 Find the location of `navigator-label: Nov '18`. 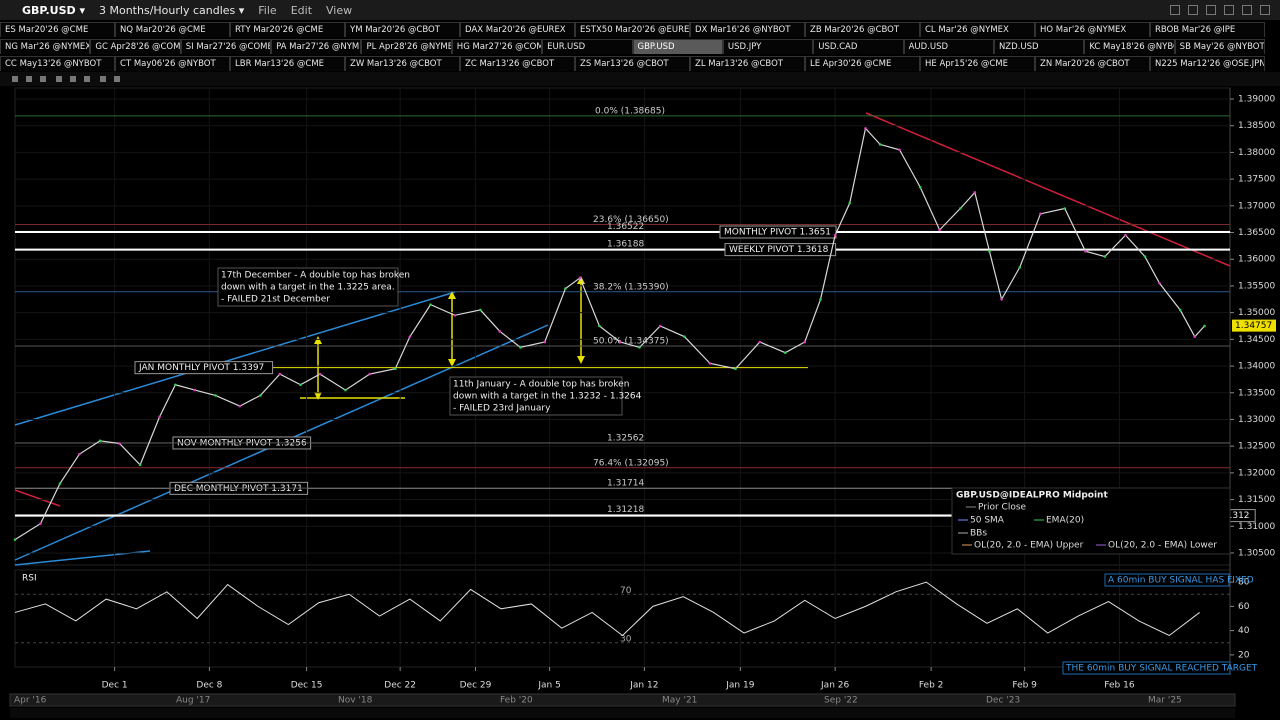

navigator-label: Nov '18 is located at coordinates (355, 701).